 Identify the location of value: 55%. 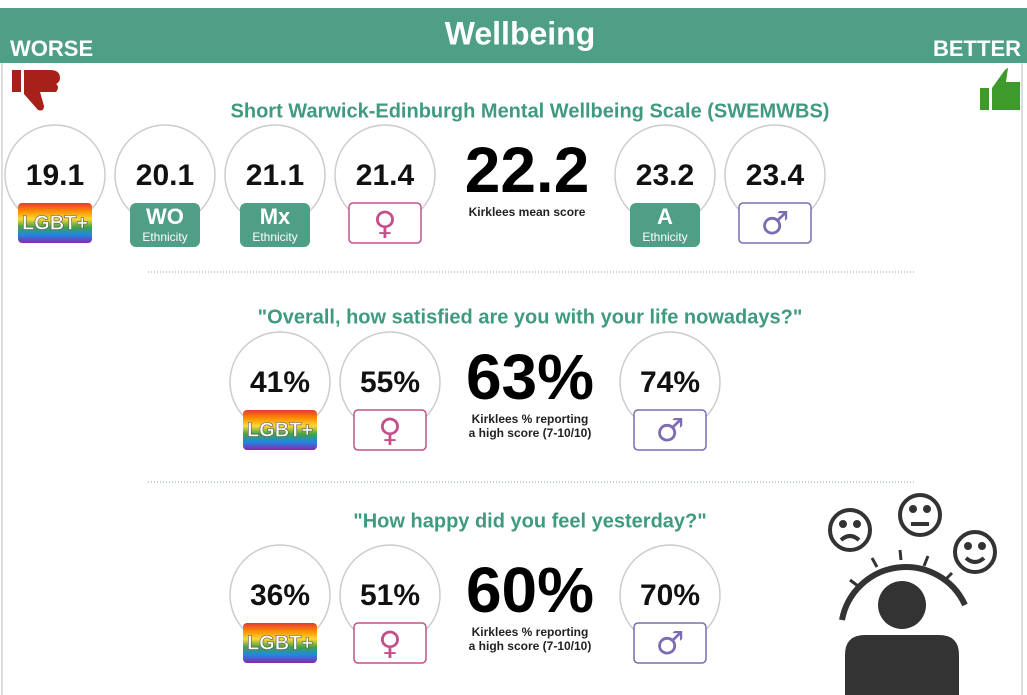
(390, 382).